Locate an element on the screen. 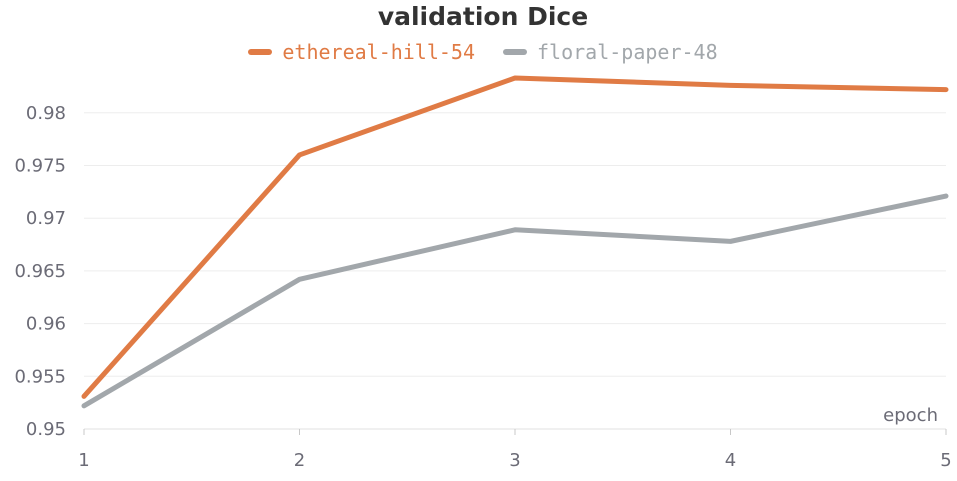 The width and height of the screenshot is (957, 481). y-tick-label: 0.96 is located at coordinates (46, 324).